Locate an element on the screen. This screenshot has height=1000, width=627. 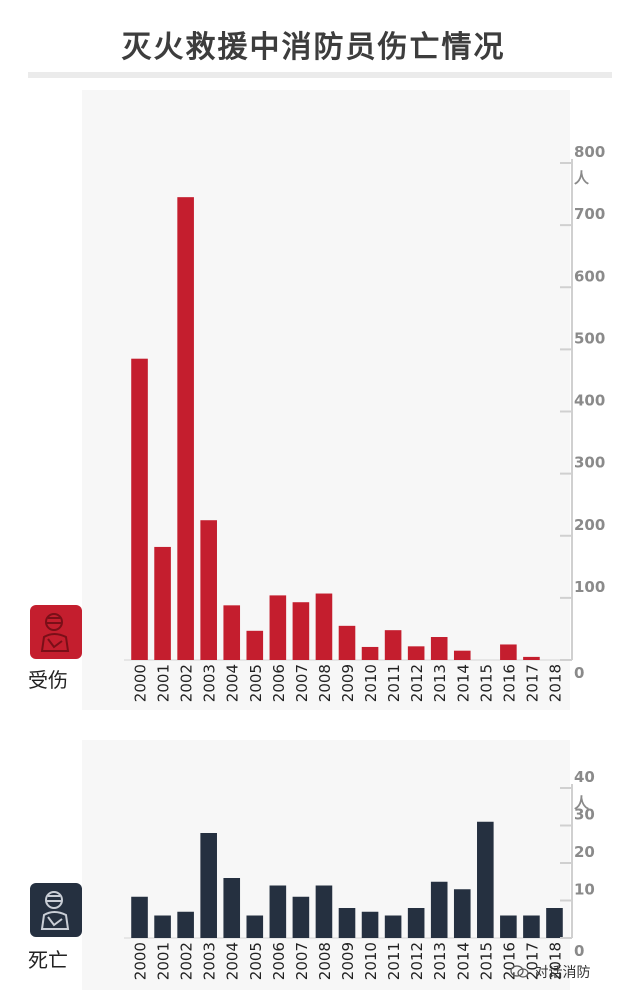
injured-y-tick-label: 500 is located at coordinates (589, 338).